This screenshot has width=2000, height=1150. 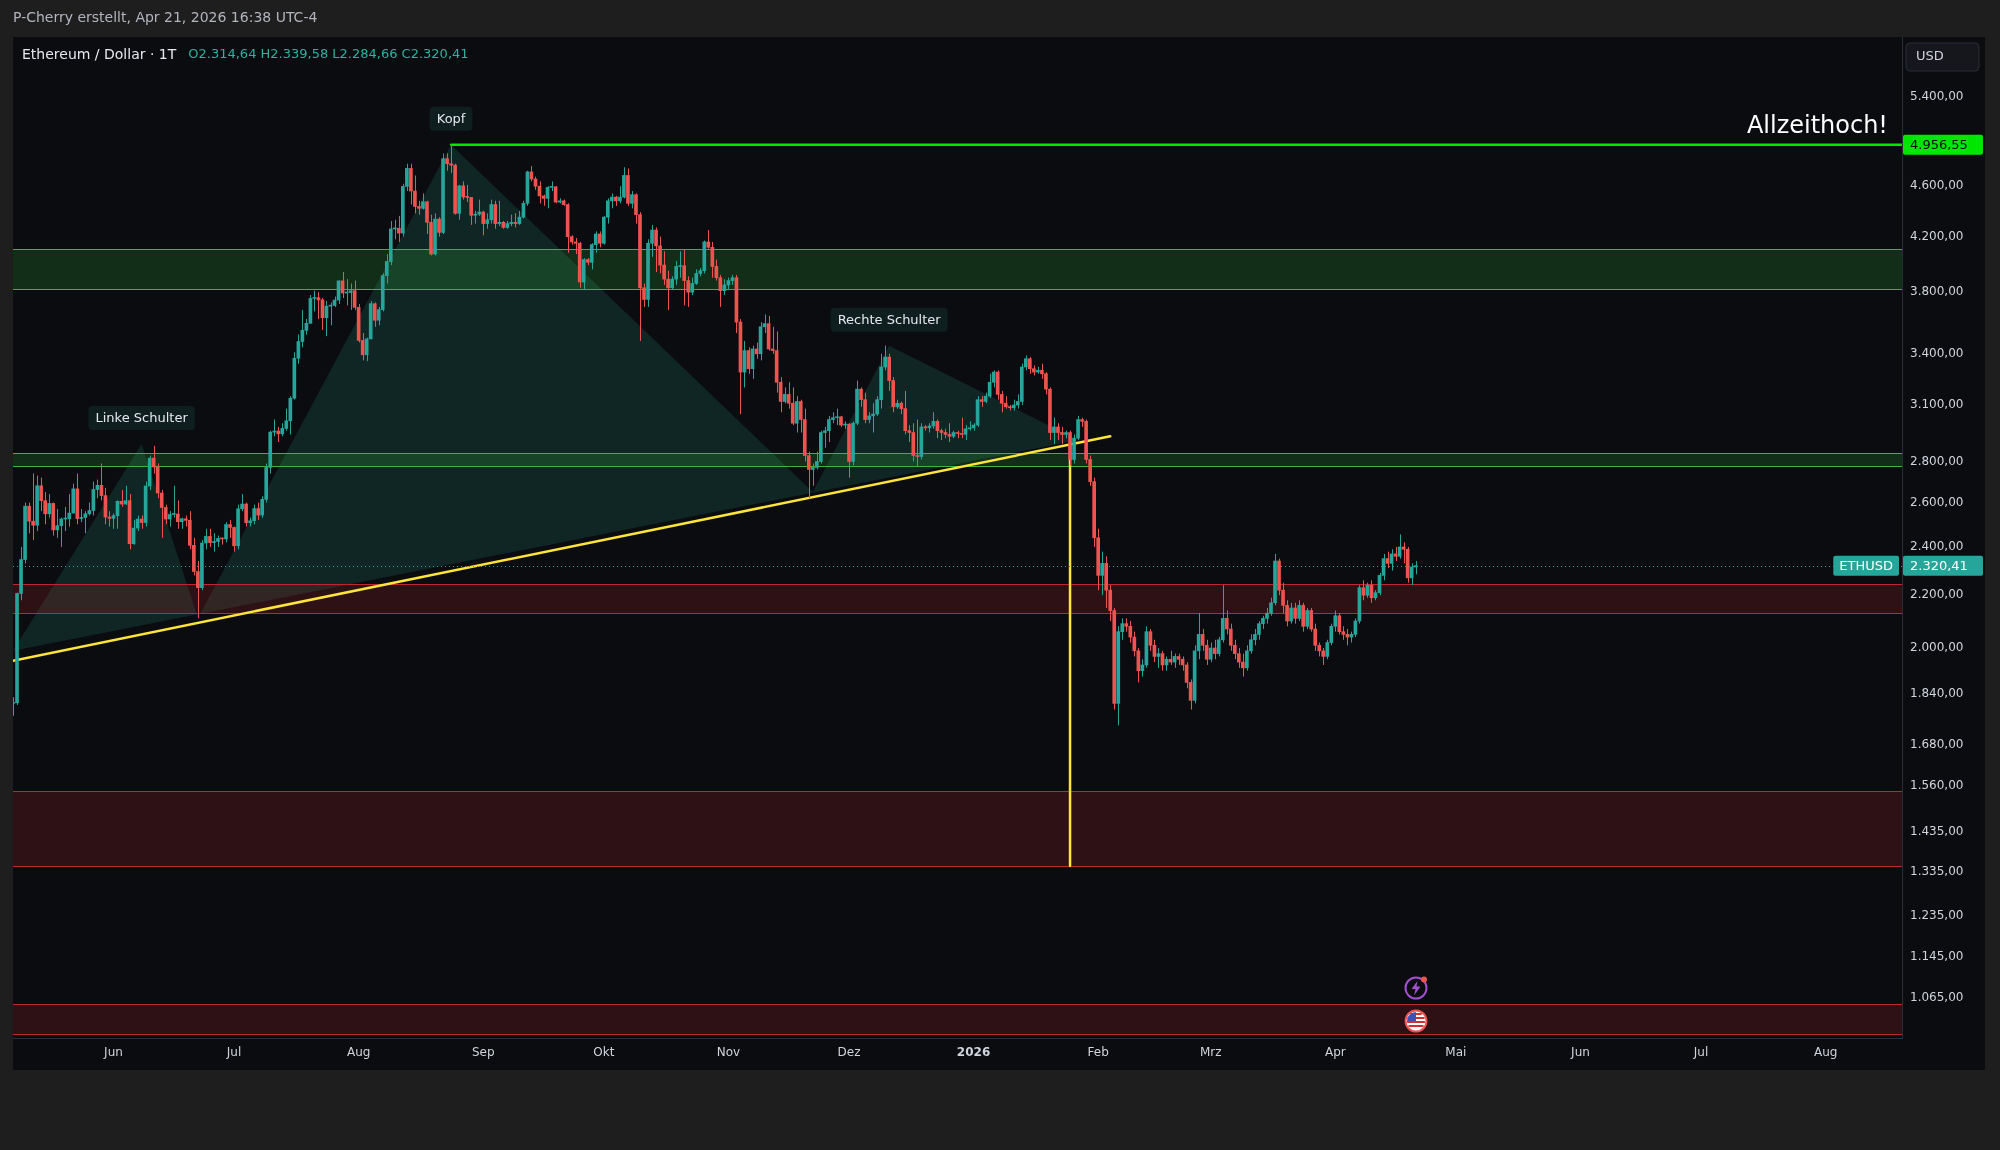 I want to click on x-tick-label: Nov, so click(x=728, y=1052).